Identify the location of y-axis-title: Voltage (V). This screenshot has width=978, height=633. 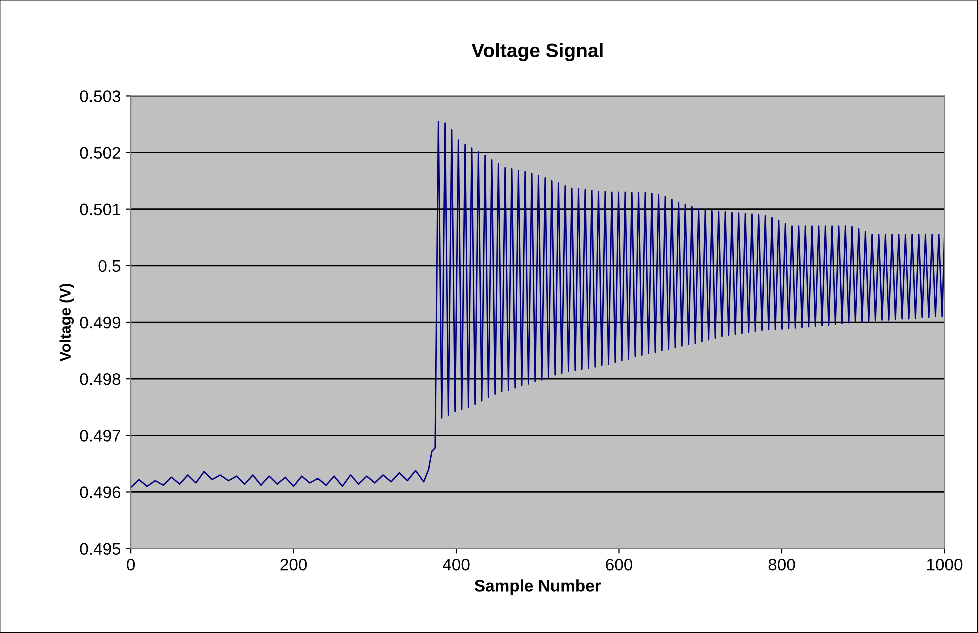
(67, 323).